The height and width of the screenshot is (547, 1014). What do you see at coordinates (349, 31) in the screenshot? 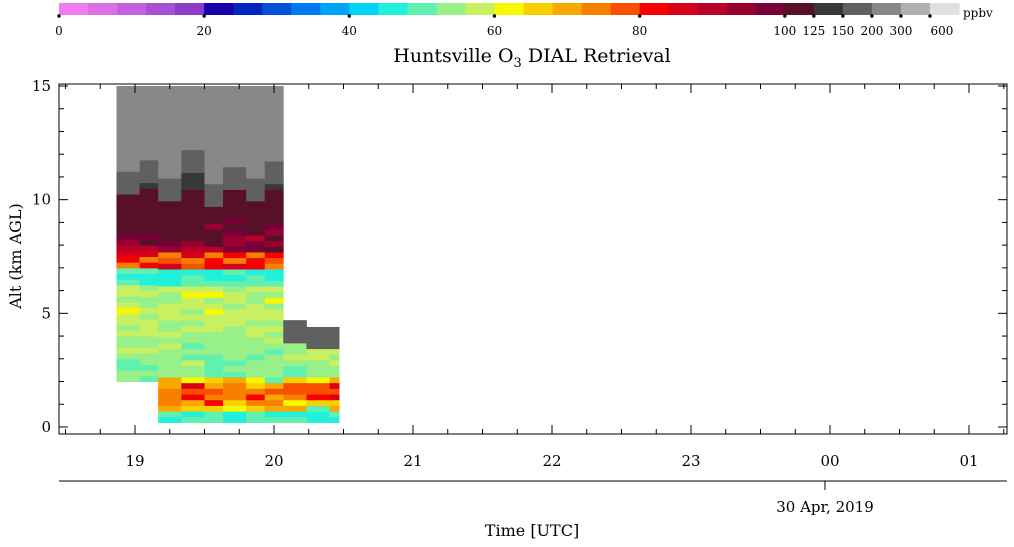
I see `colorbar-tick-label: 40` at bounding box center [349, 31].